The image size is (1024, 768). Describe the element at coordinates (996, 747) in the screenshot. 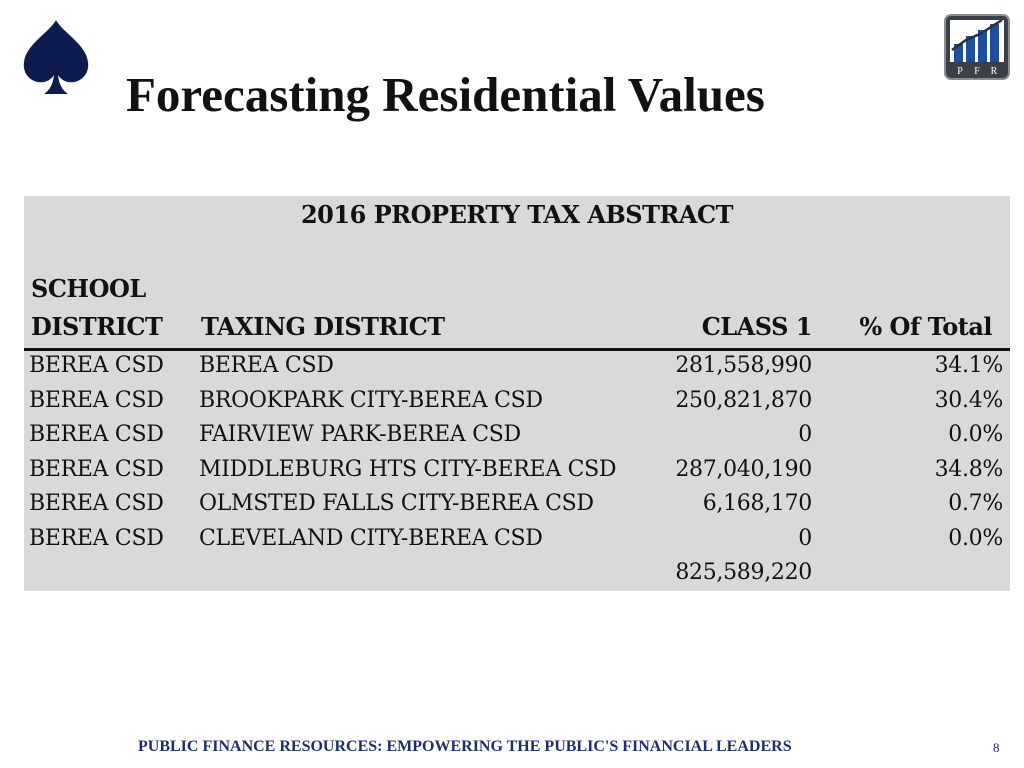

I see `page-number: 8` at that location.